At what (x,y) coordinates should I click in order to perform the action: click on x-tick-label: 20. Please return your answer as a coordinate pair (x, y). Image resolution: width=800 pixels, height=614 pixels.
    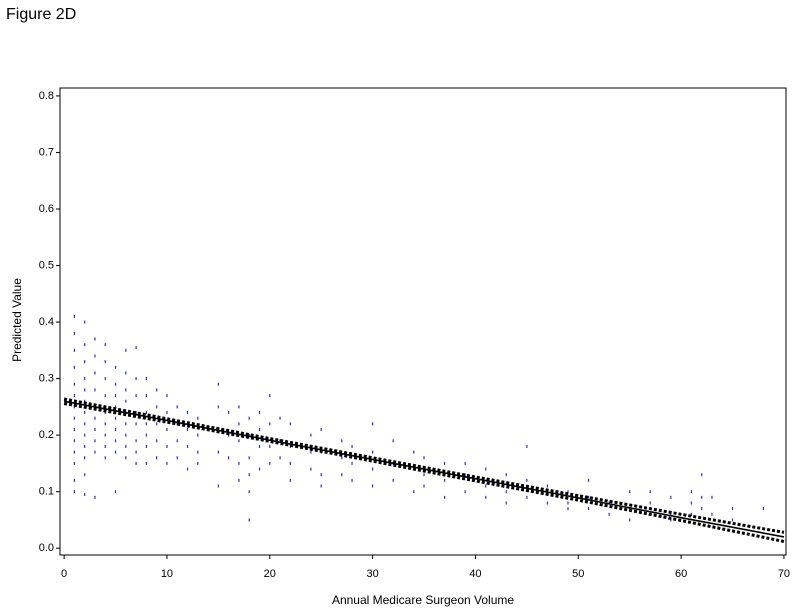
    Looking at the image, I should click on (270, 574).